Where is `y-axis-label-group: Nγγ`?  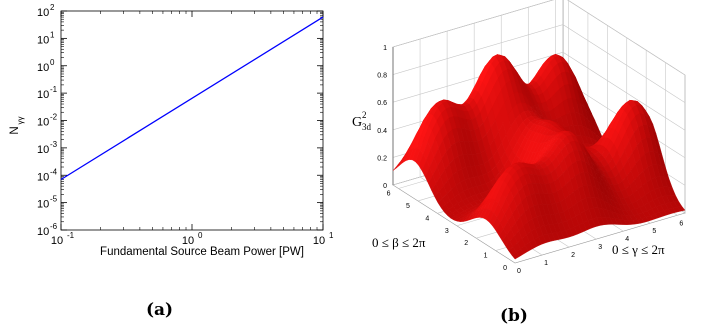 y-axis-label-group: Nγγ is located at coordinates (17, 126).